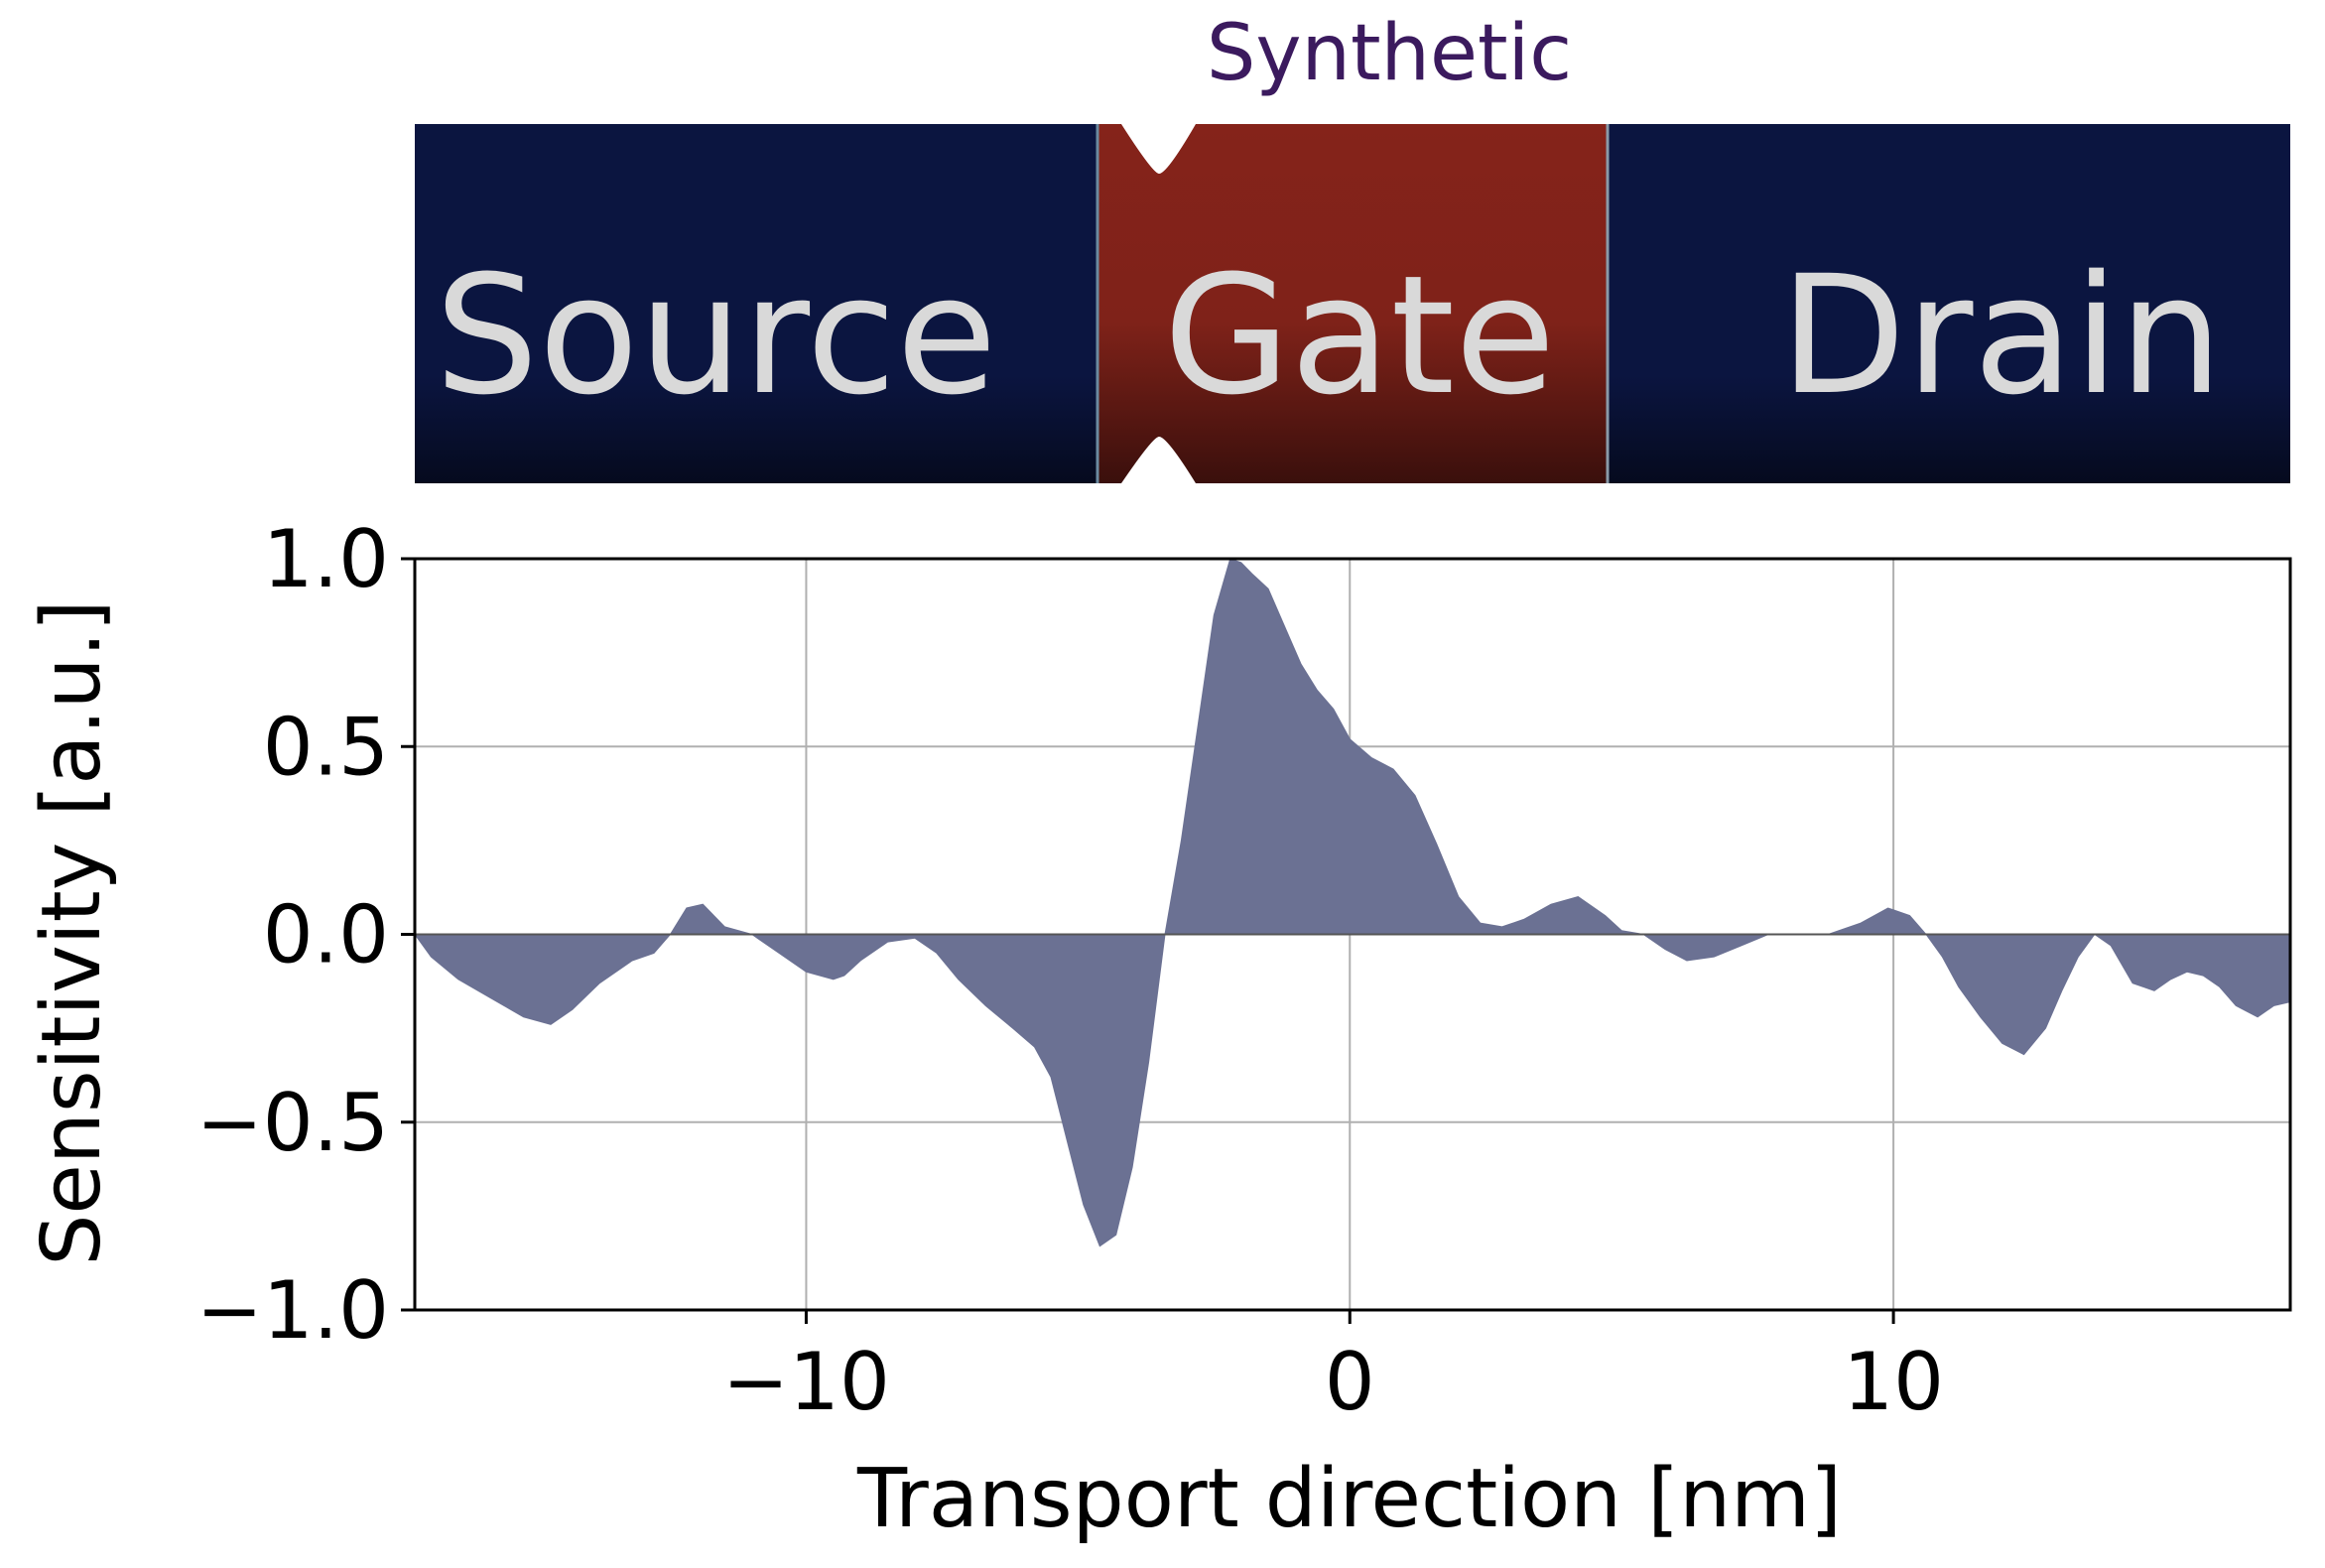 The image size is (2325, 1568). Describe the element at coordinates (1349, 1499) in the screenshot. I see `x-axis-label: Transport direction [nm]` at that location.